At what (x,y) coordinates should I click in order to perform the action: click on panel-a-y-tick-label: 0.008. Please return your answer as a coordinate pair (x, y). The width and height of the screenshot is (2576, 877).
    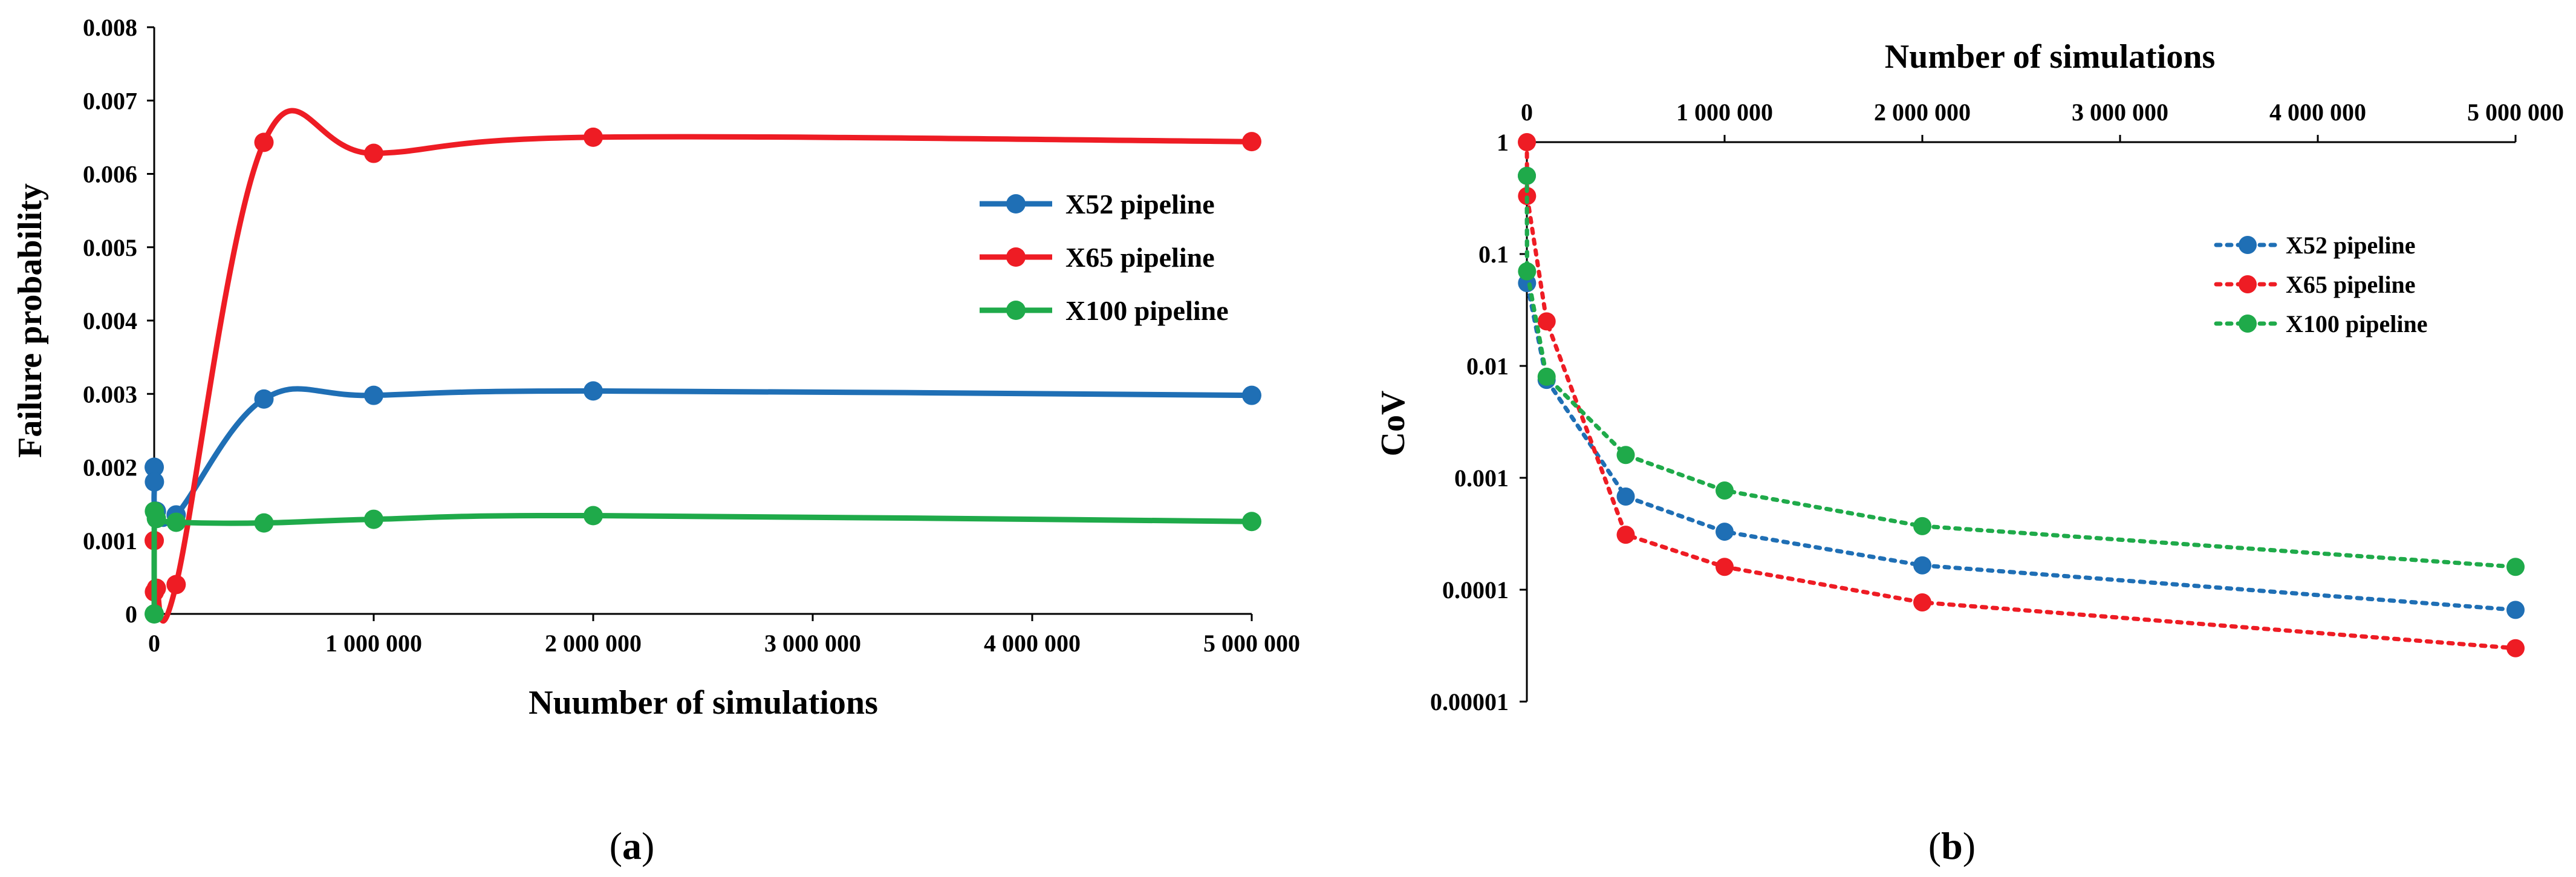
    Looking at the image, I should click on (110, 27).